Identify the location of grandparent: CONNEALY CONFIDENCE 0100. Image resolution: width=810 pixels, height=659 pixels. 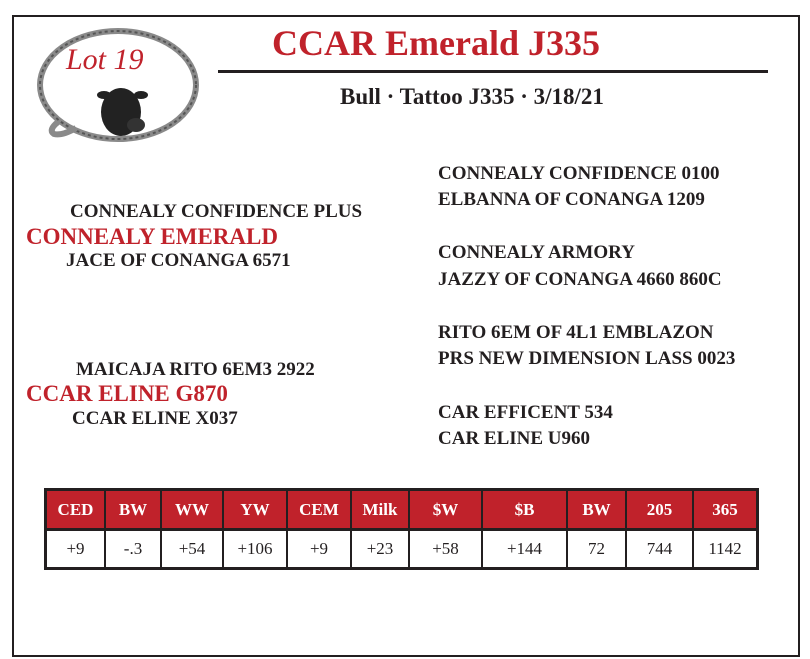
(579, 173).